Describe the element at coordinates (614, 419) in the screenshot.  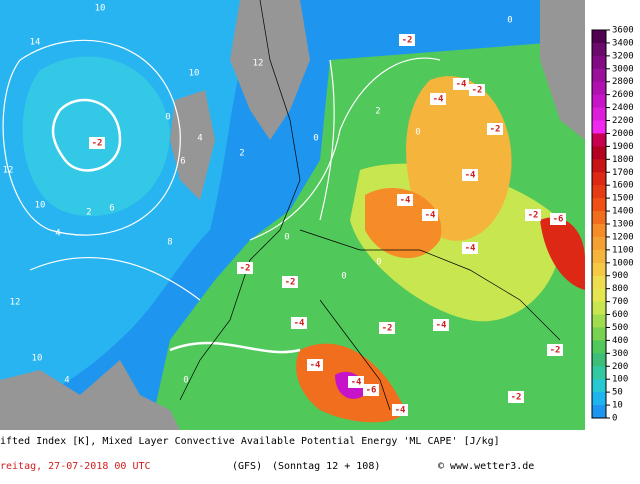
I see `colorbar-label: 0` at that location.